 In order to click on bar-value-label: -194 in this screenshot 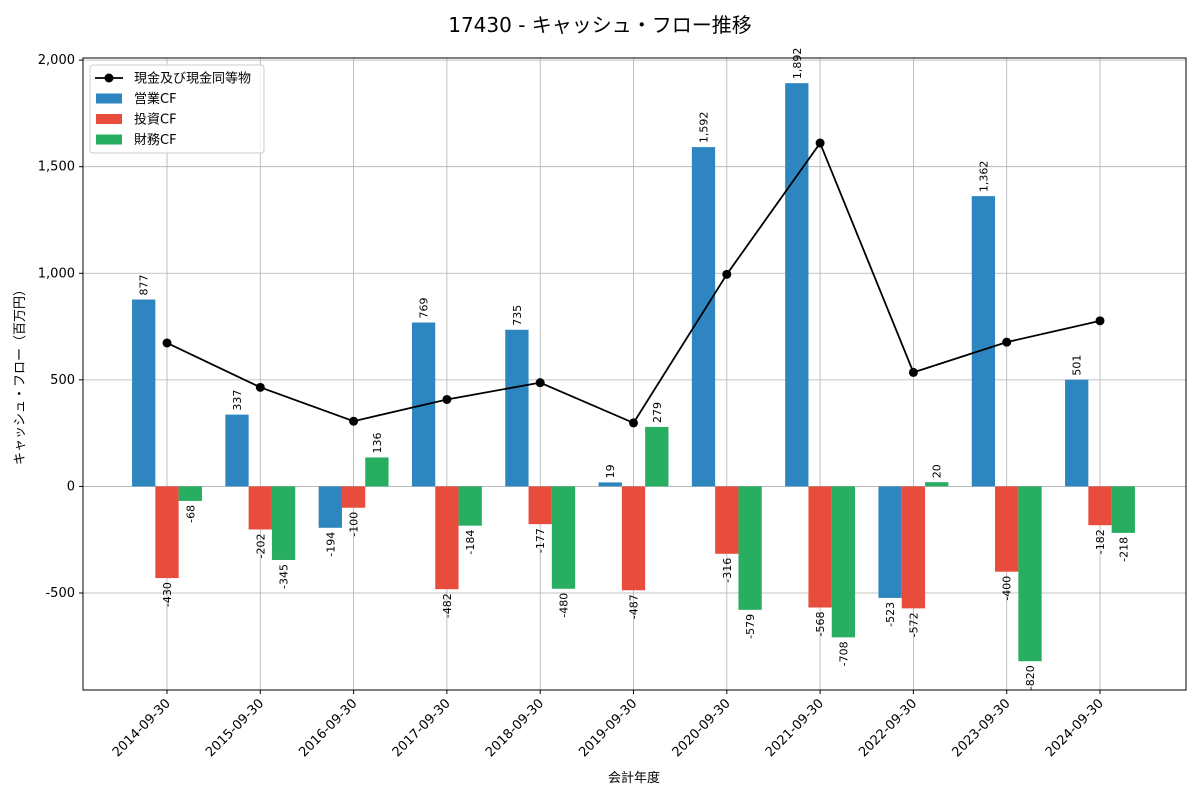, I will do `click(330, 544)`.